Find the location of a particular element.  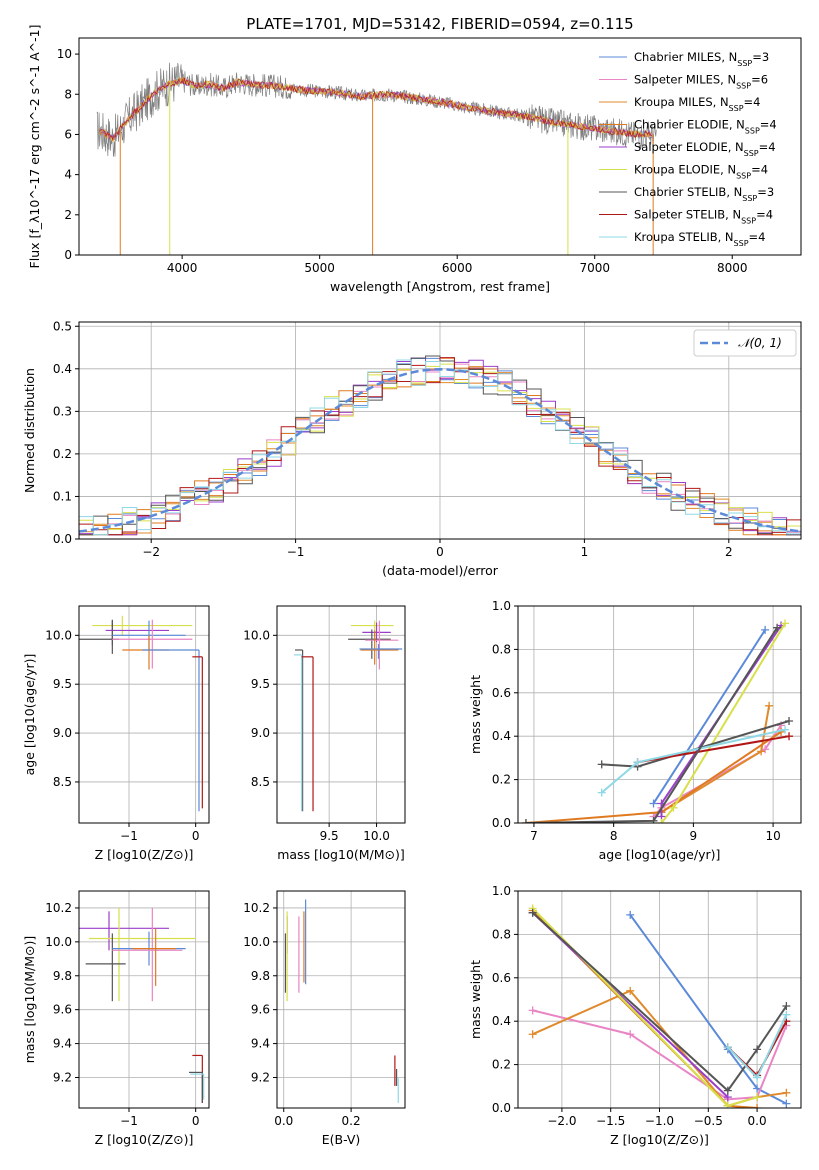

normal-reference-curve is located at coordinates (440, 450).